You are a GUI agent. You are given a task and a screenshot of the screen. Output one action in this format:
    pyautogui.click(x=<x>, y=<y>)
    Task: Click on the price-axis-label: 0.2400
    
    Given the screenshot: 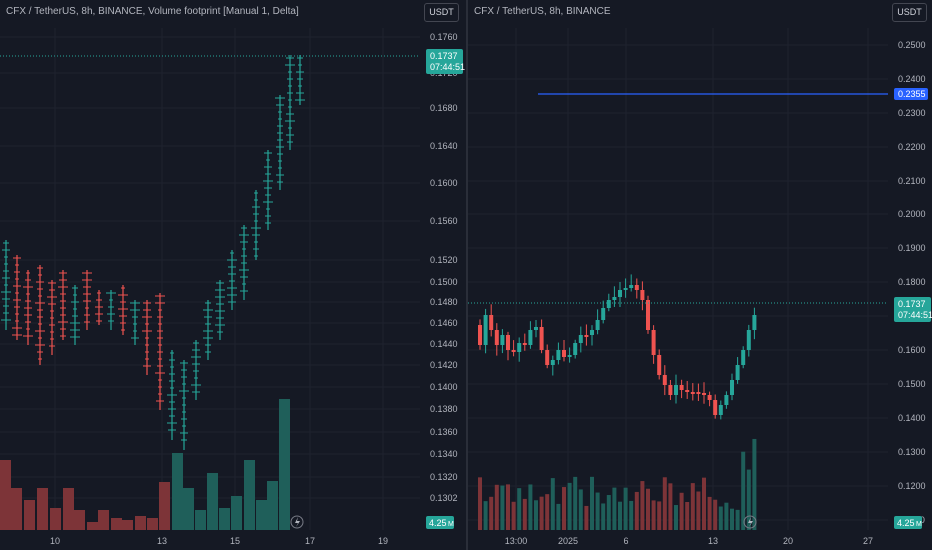 What is the action you would take?
    pyautogui.click(x=912, y=79)
    